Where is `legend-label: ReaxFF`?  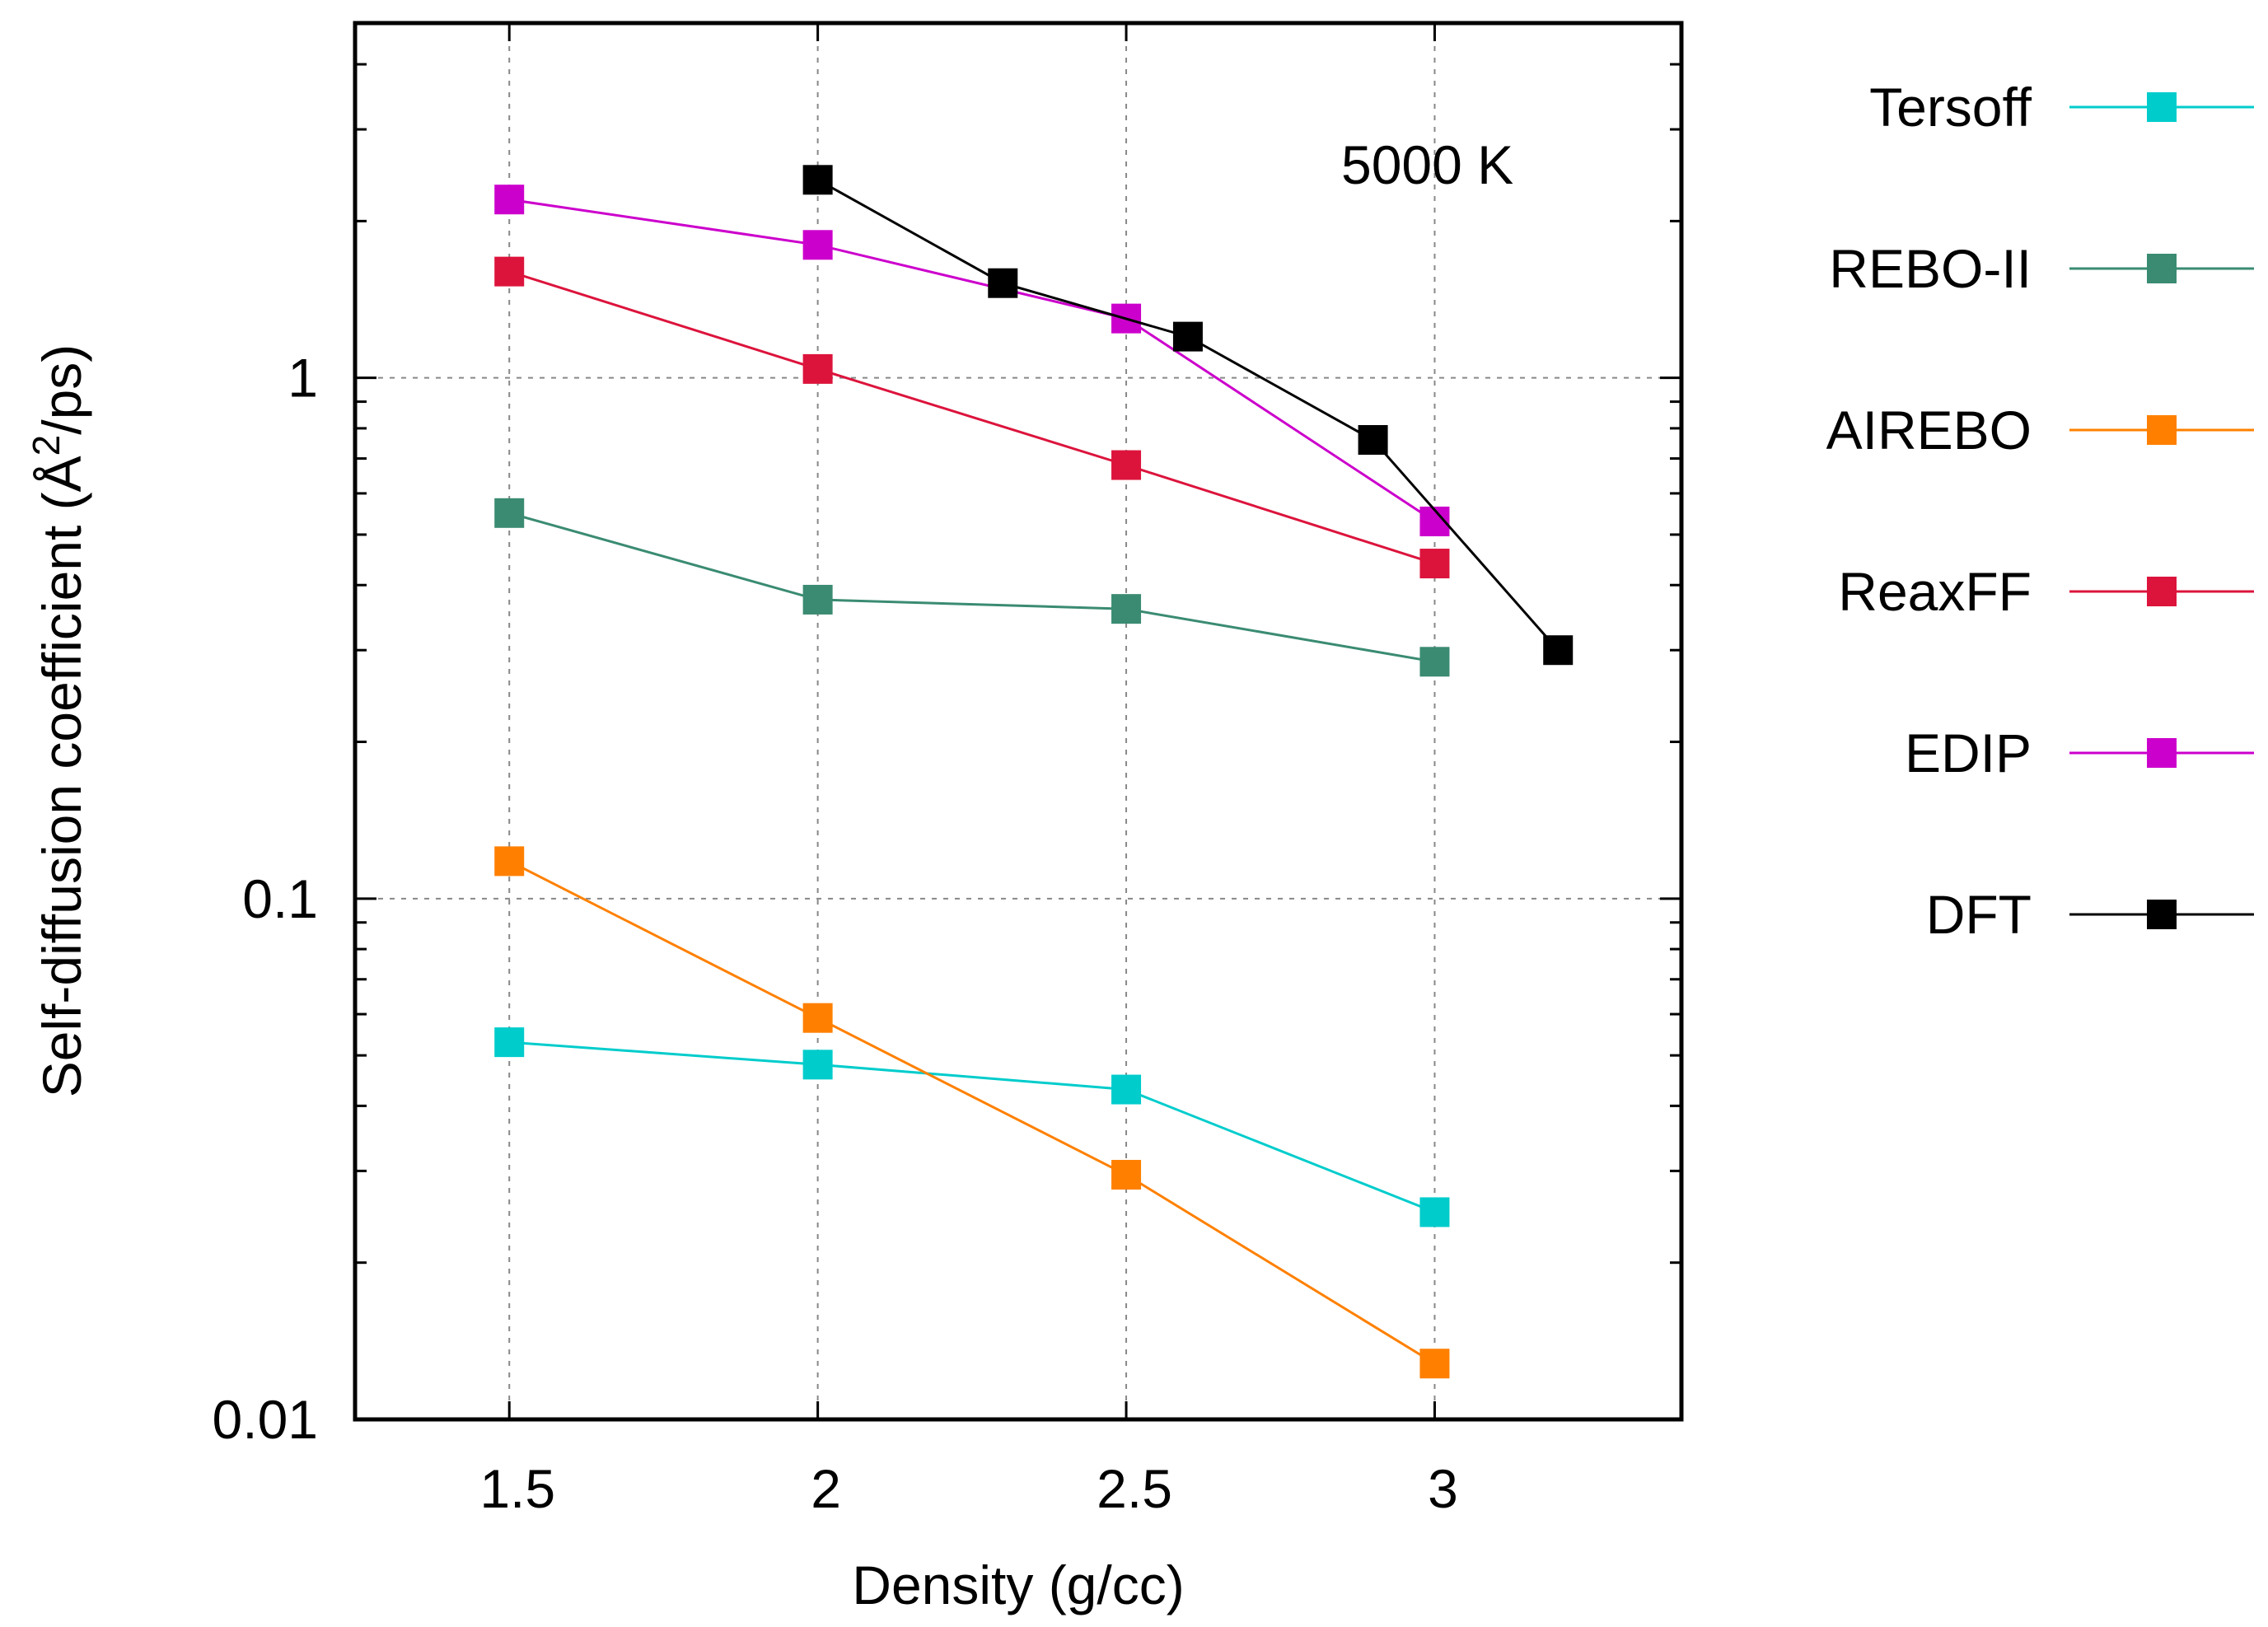
legend-label: ReaxFF is located at coordinates (1935, 591).